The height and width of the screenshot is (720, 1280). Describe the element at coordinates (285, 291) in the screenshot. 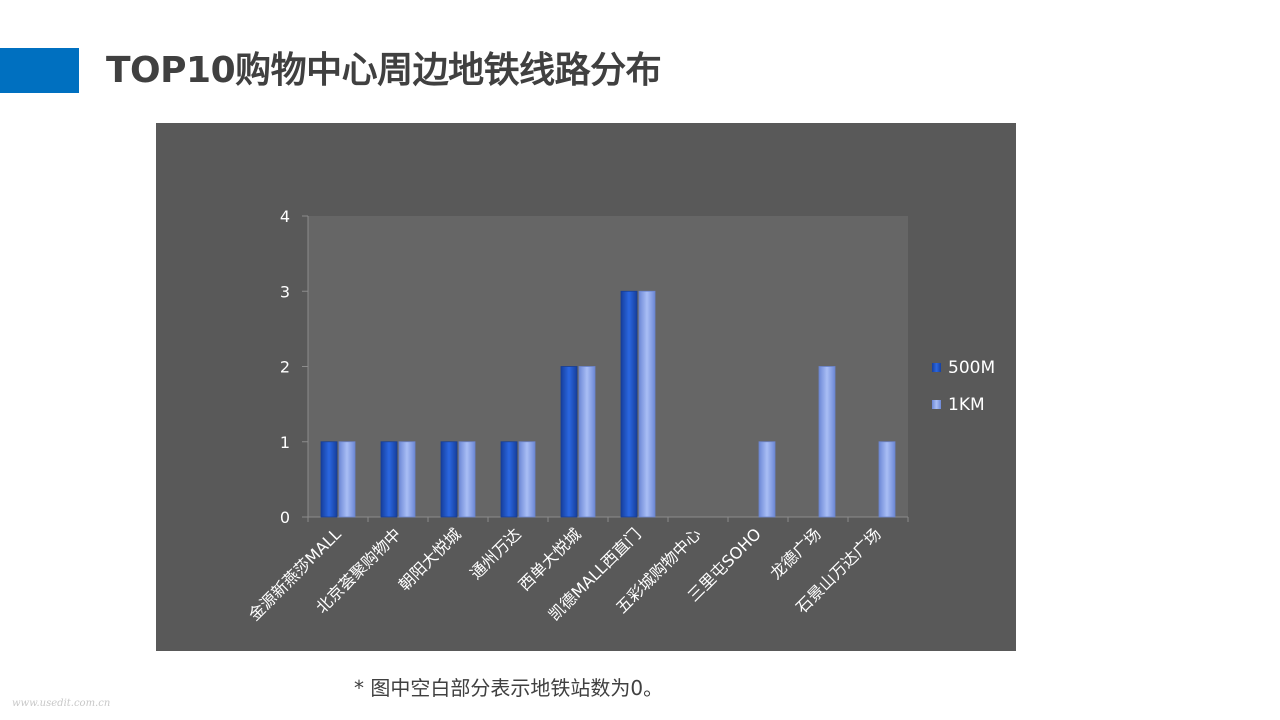

I see `y-tick-label: 3` at that location.